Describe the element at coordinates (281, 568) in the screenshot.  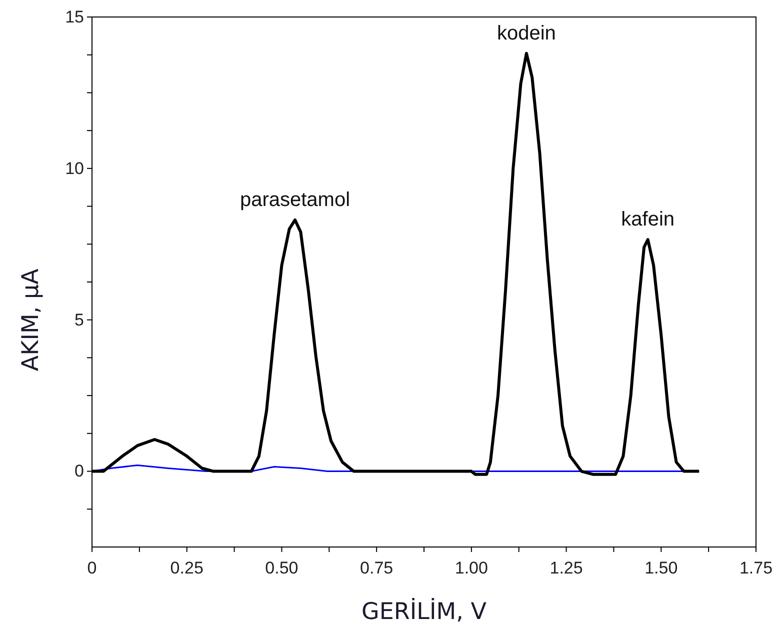
I see `x-tick-label: 0.50` at that location.